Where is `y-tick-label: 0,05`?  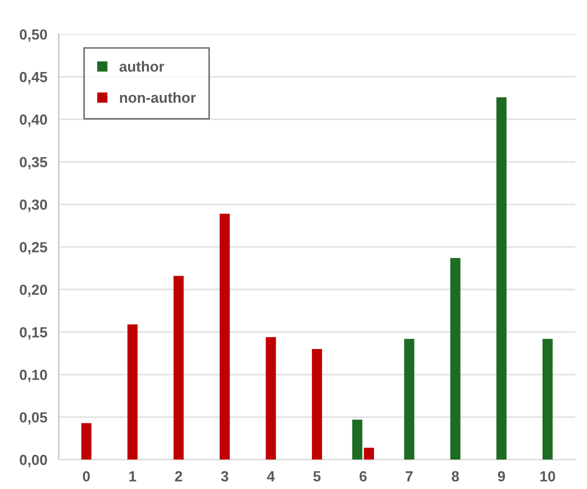 y-tick-label: 0,05 is located at coordinates (34, 418).